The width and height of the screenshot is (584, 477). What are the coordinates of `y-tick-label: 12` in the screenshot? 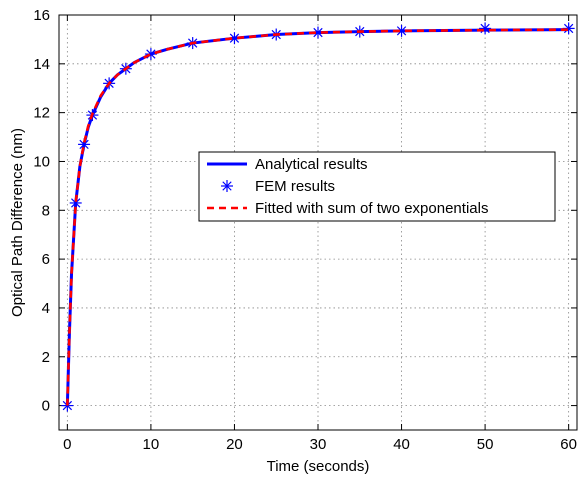 It's located at (41, 113).